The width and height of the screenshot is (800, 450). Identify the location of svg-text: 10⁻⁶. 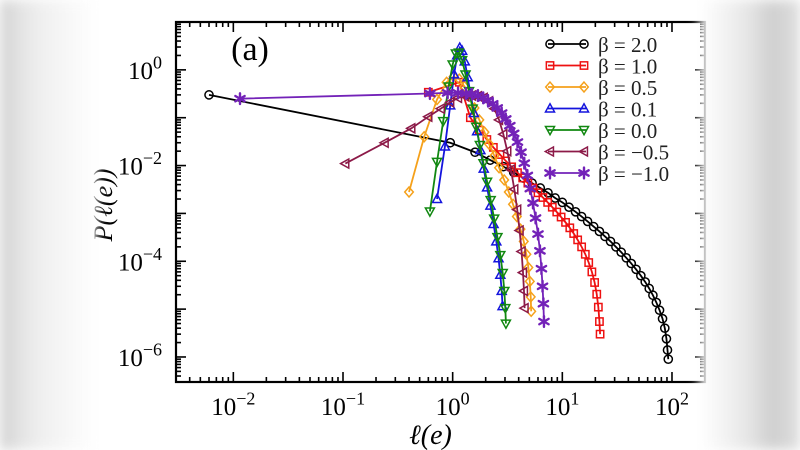
(140, 355).